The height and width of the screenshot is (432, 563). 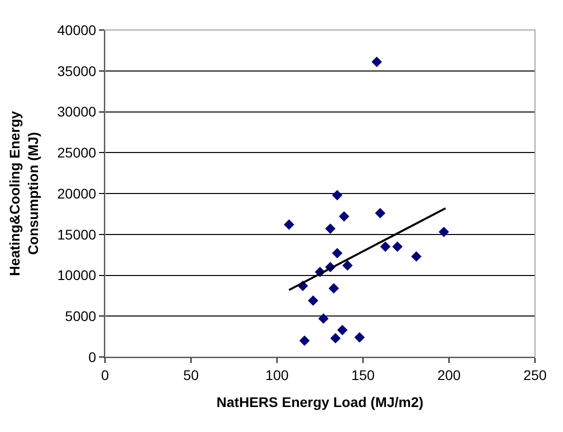 I want to click on y-tick-label: 40000, so click(x=76, y=30).